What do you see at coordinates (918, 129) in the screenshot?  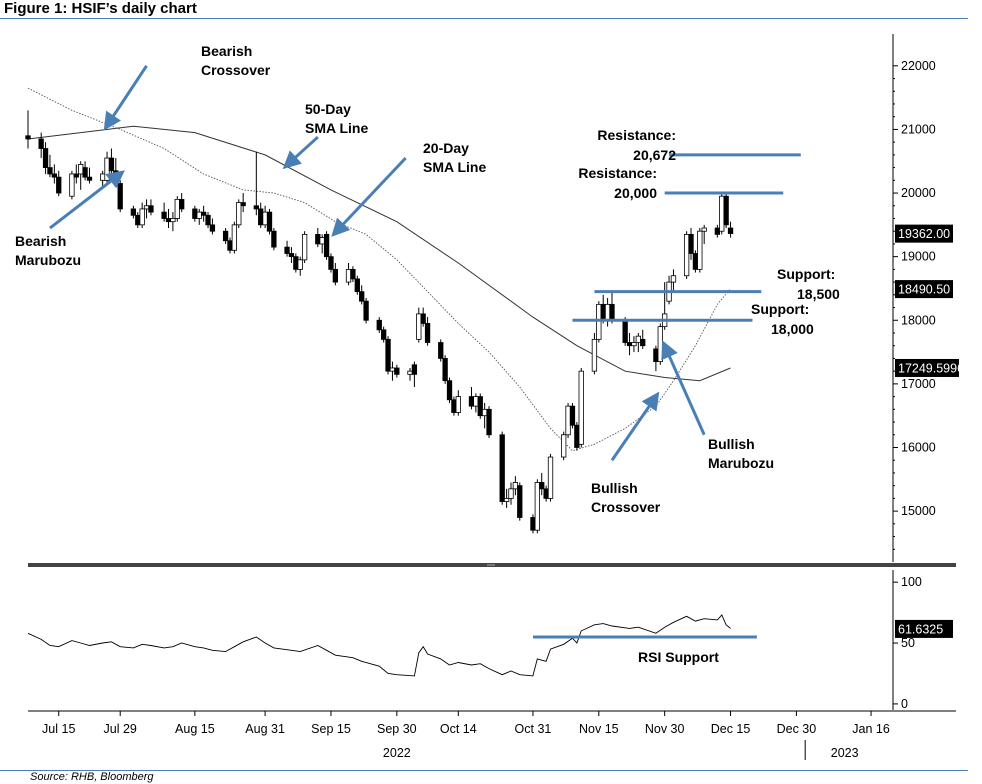 I see `price-tick-label: 21000` at bounding box center [918, 129].